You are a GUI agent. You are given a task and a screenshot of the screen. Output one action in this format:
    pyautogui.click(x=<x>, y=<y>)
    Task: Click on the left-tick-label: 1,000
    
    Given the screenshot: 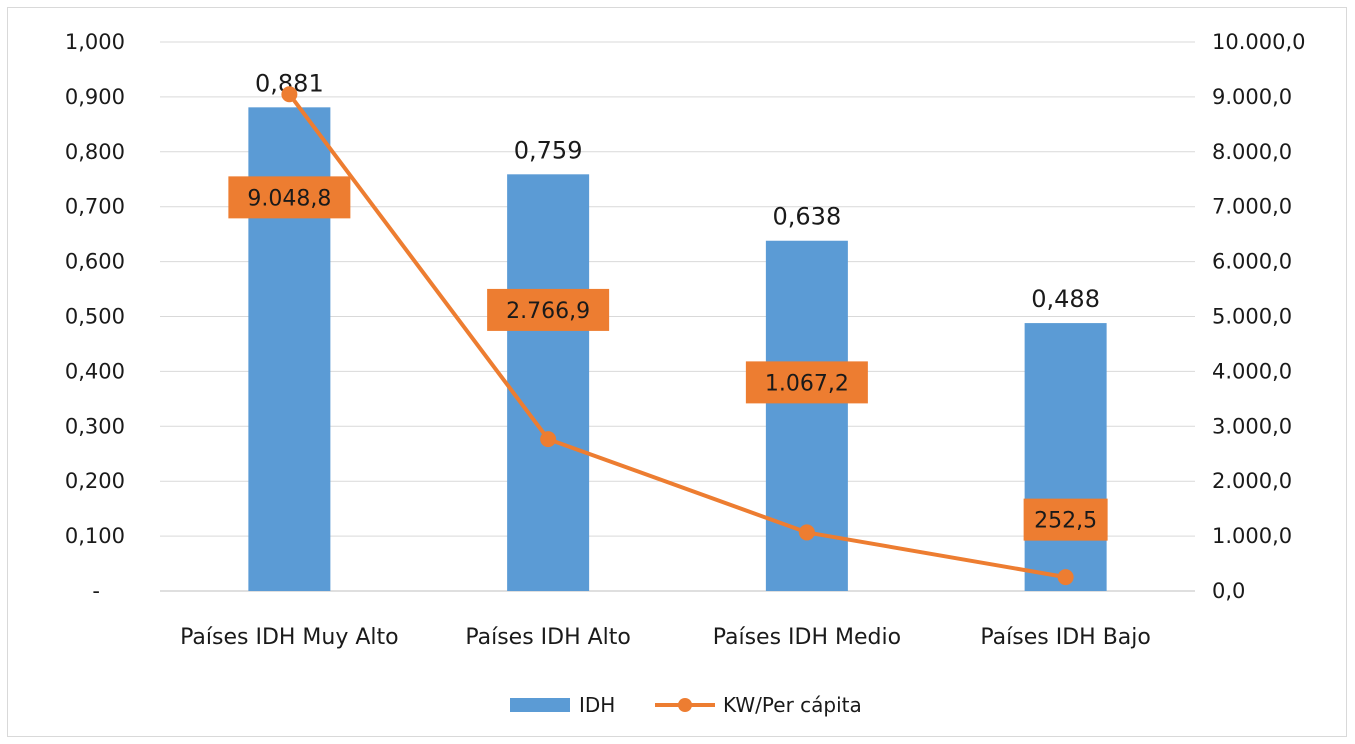 What is the action you would take?
    pyautogui.click(x=95, y=42)
    